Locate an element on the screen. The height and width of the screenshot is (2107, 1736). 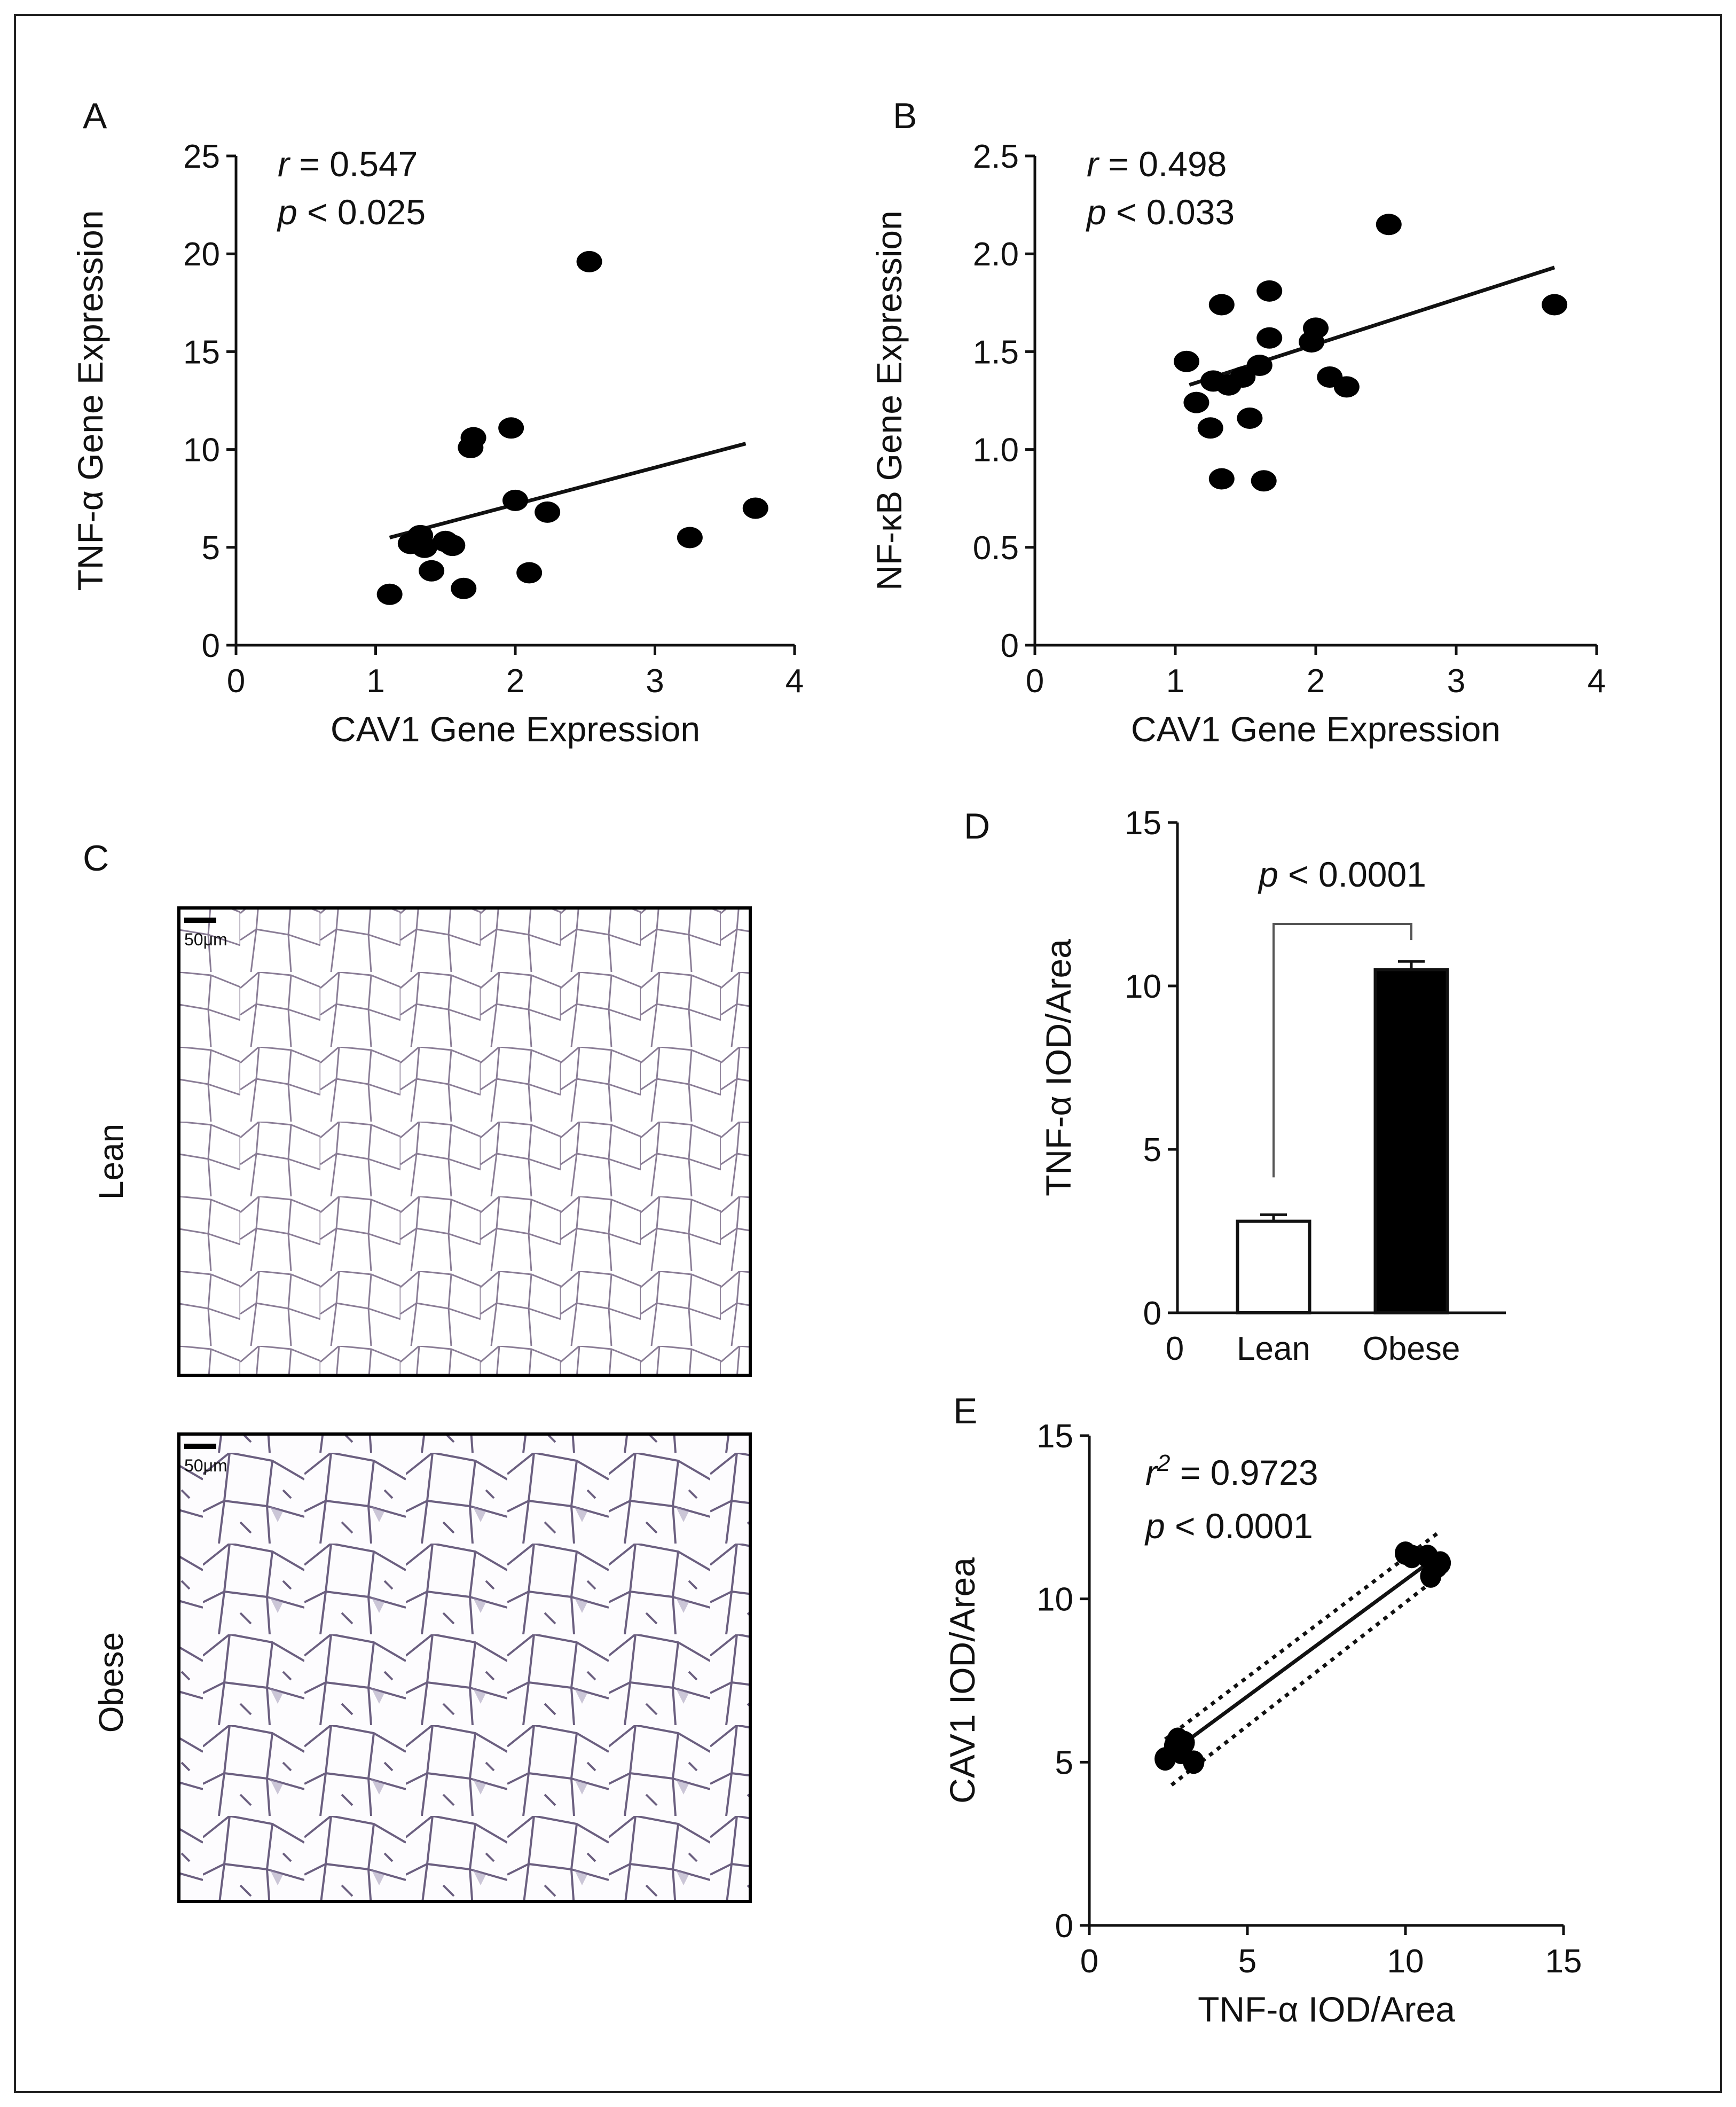
annotation-p: p < 0.025 is located at coordinates (351, 212).